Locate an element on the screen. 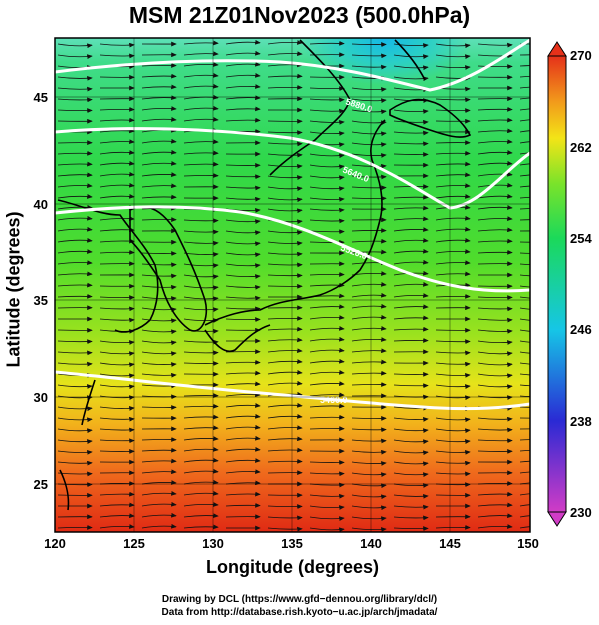 The height and width of the screenshot is (625, 599). y-axis-label: Latitude (degrees) is located at coordinates (13, 289).